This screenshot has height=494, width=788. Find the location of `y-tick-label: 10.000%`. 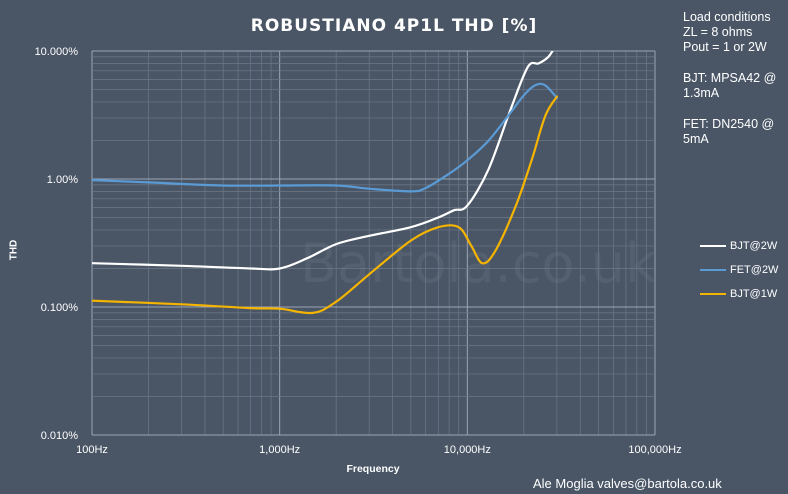

y-tick-label: 10.000% is located at coordinates (57, 52).